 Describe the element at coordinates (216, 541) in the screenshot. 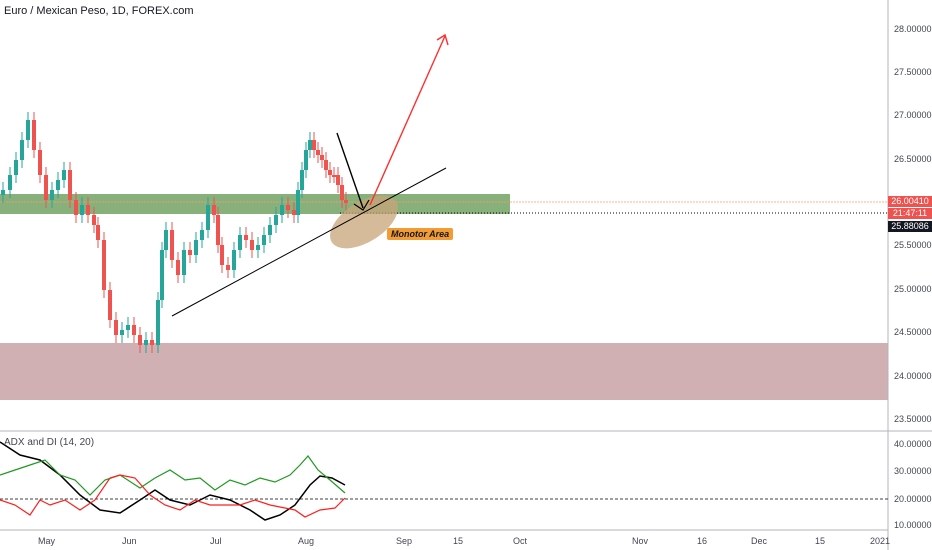

I see `time-label: Jul` at that location.